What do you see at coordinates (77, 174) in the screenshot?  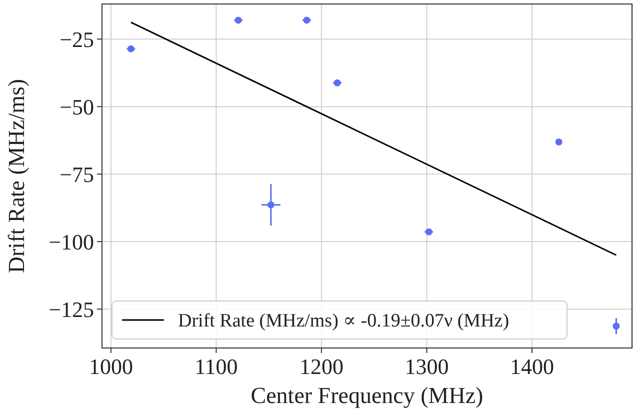 I see `y-tick-label: −75` at bounding box center [77, 174].